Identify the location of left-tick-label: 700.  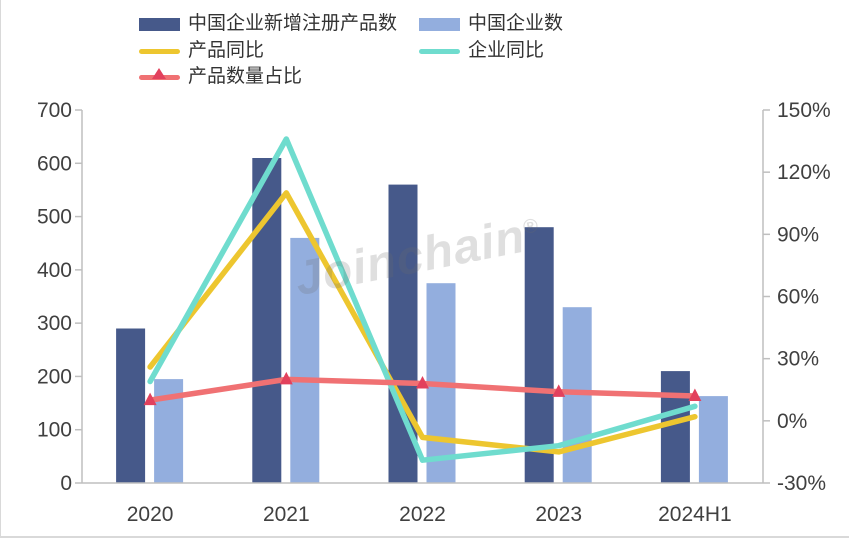
(54, 110).